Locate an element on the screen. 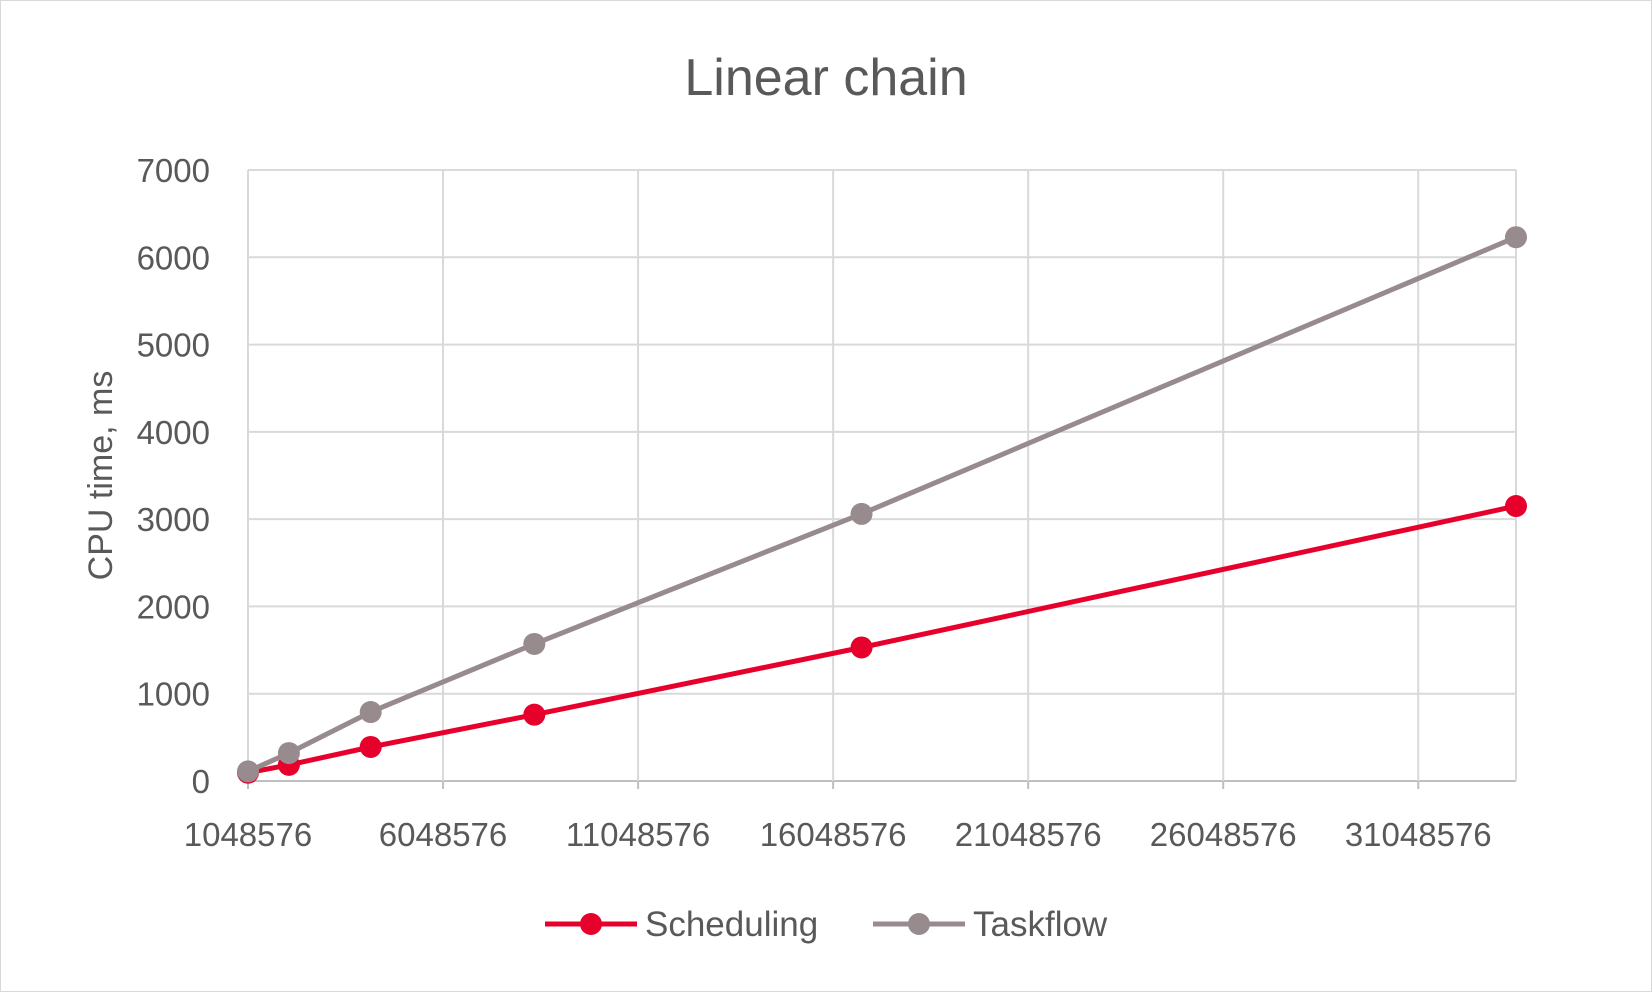 Image resolution: width=1652 pixels, height=992 pixels. legend: Scheduling Taskflow is located at coordinates (826, 924).